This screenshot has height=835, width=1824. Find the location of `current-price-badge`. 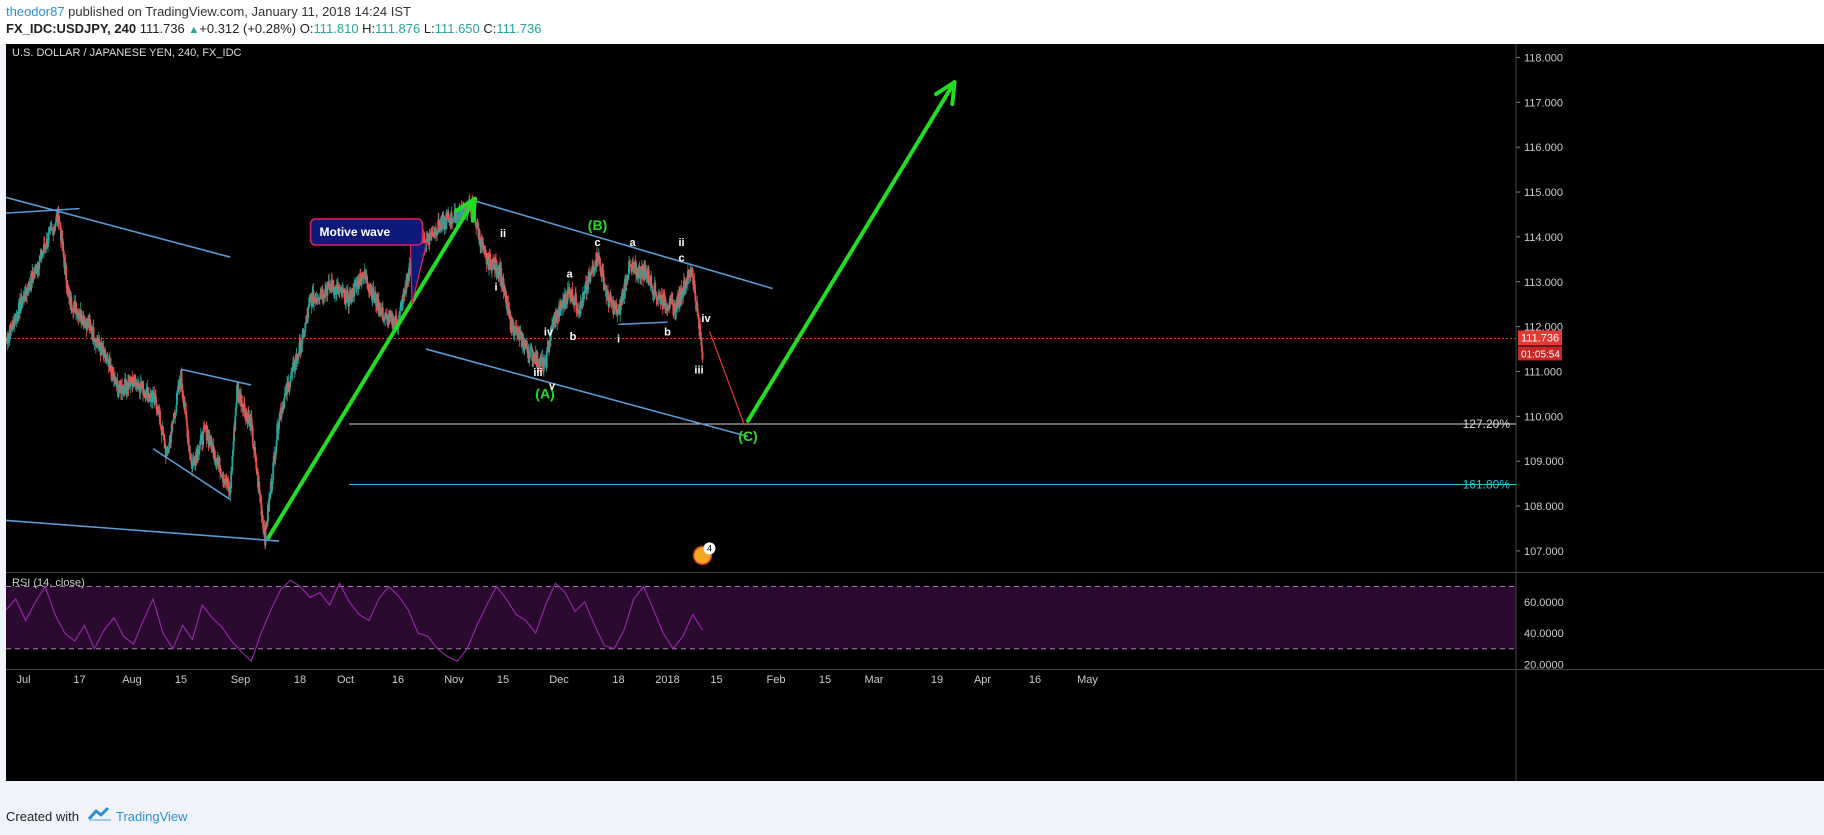

current-price-badge is located at coordinates (1540, 338).